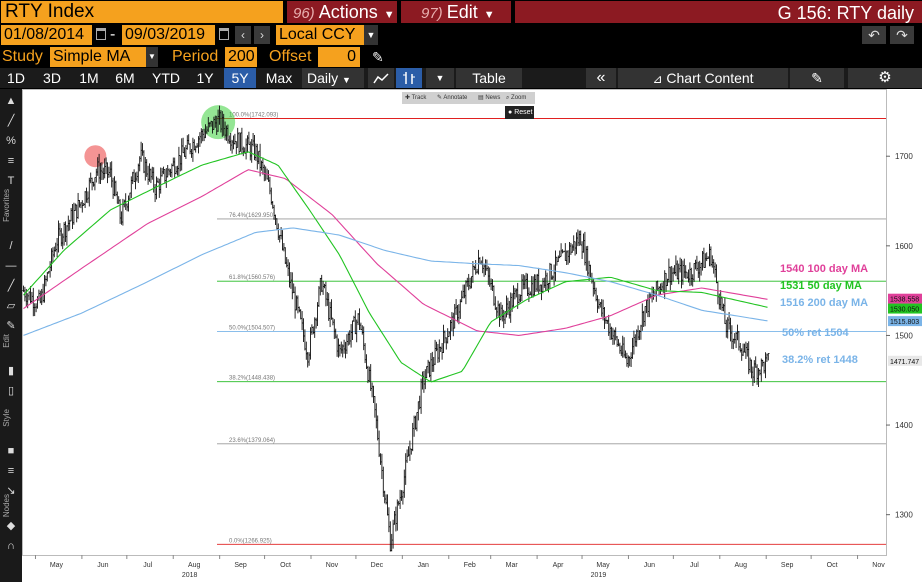 The width and height of the screenshot is (922, 582). What do you see at coordinates (250, 541) in the screenshot?
I see `fib-level-label: 0.0%(1266.925)` at bounding box center [250, 541].